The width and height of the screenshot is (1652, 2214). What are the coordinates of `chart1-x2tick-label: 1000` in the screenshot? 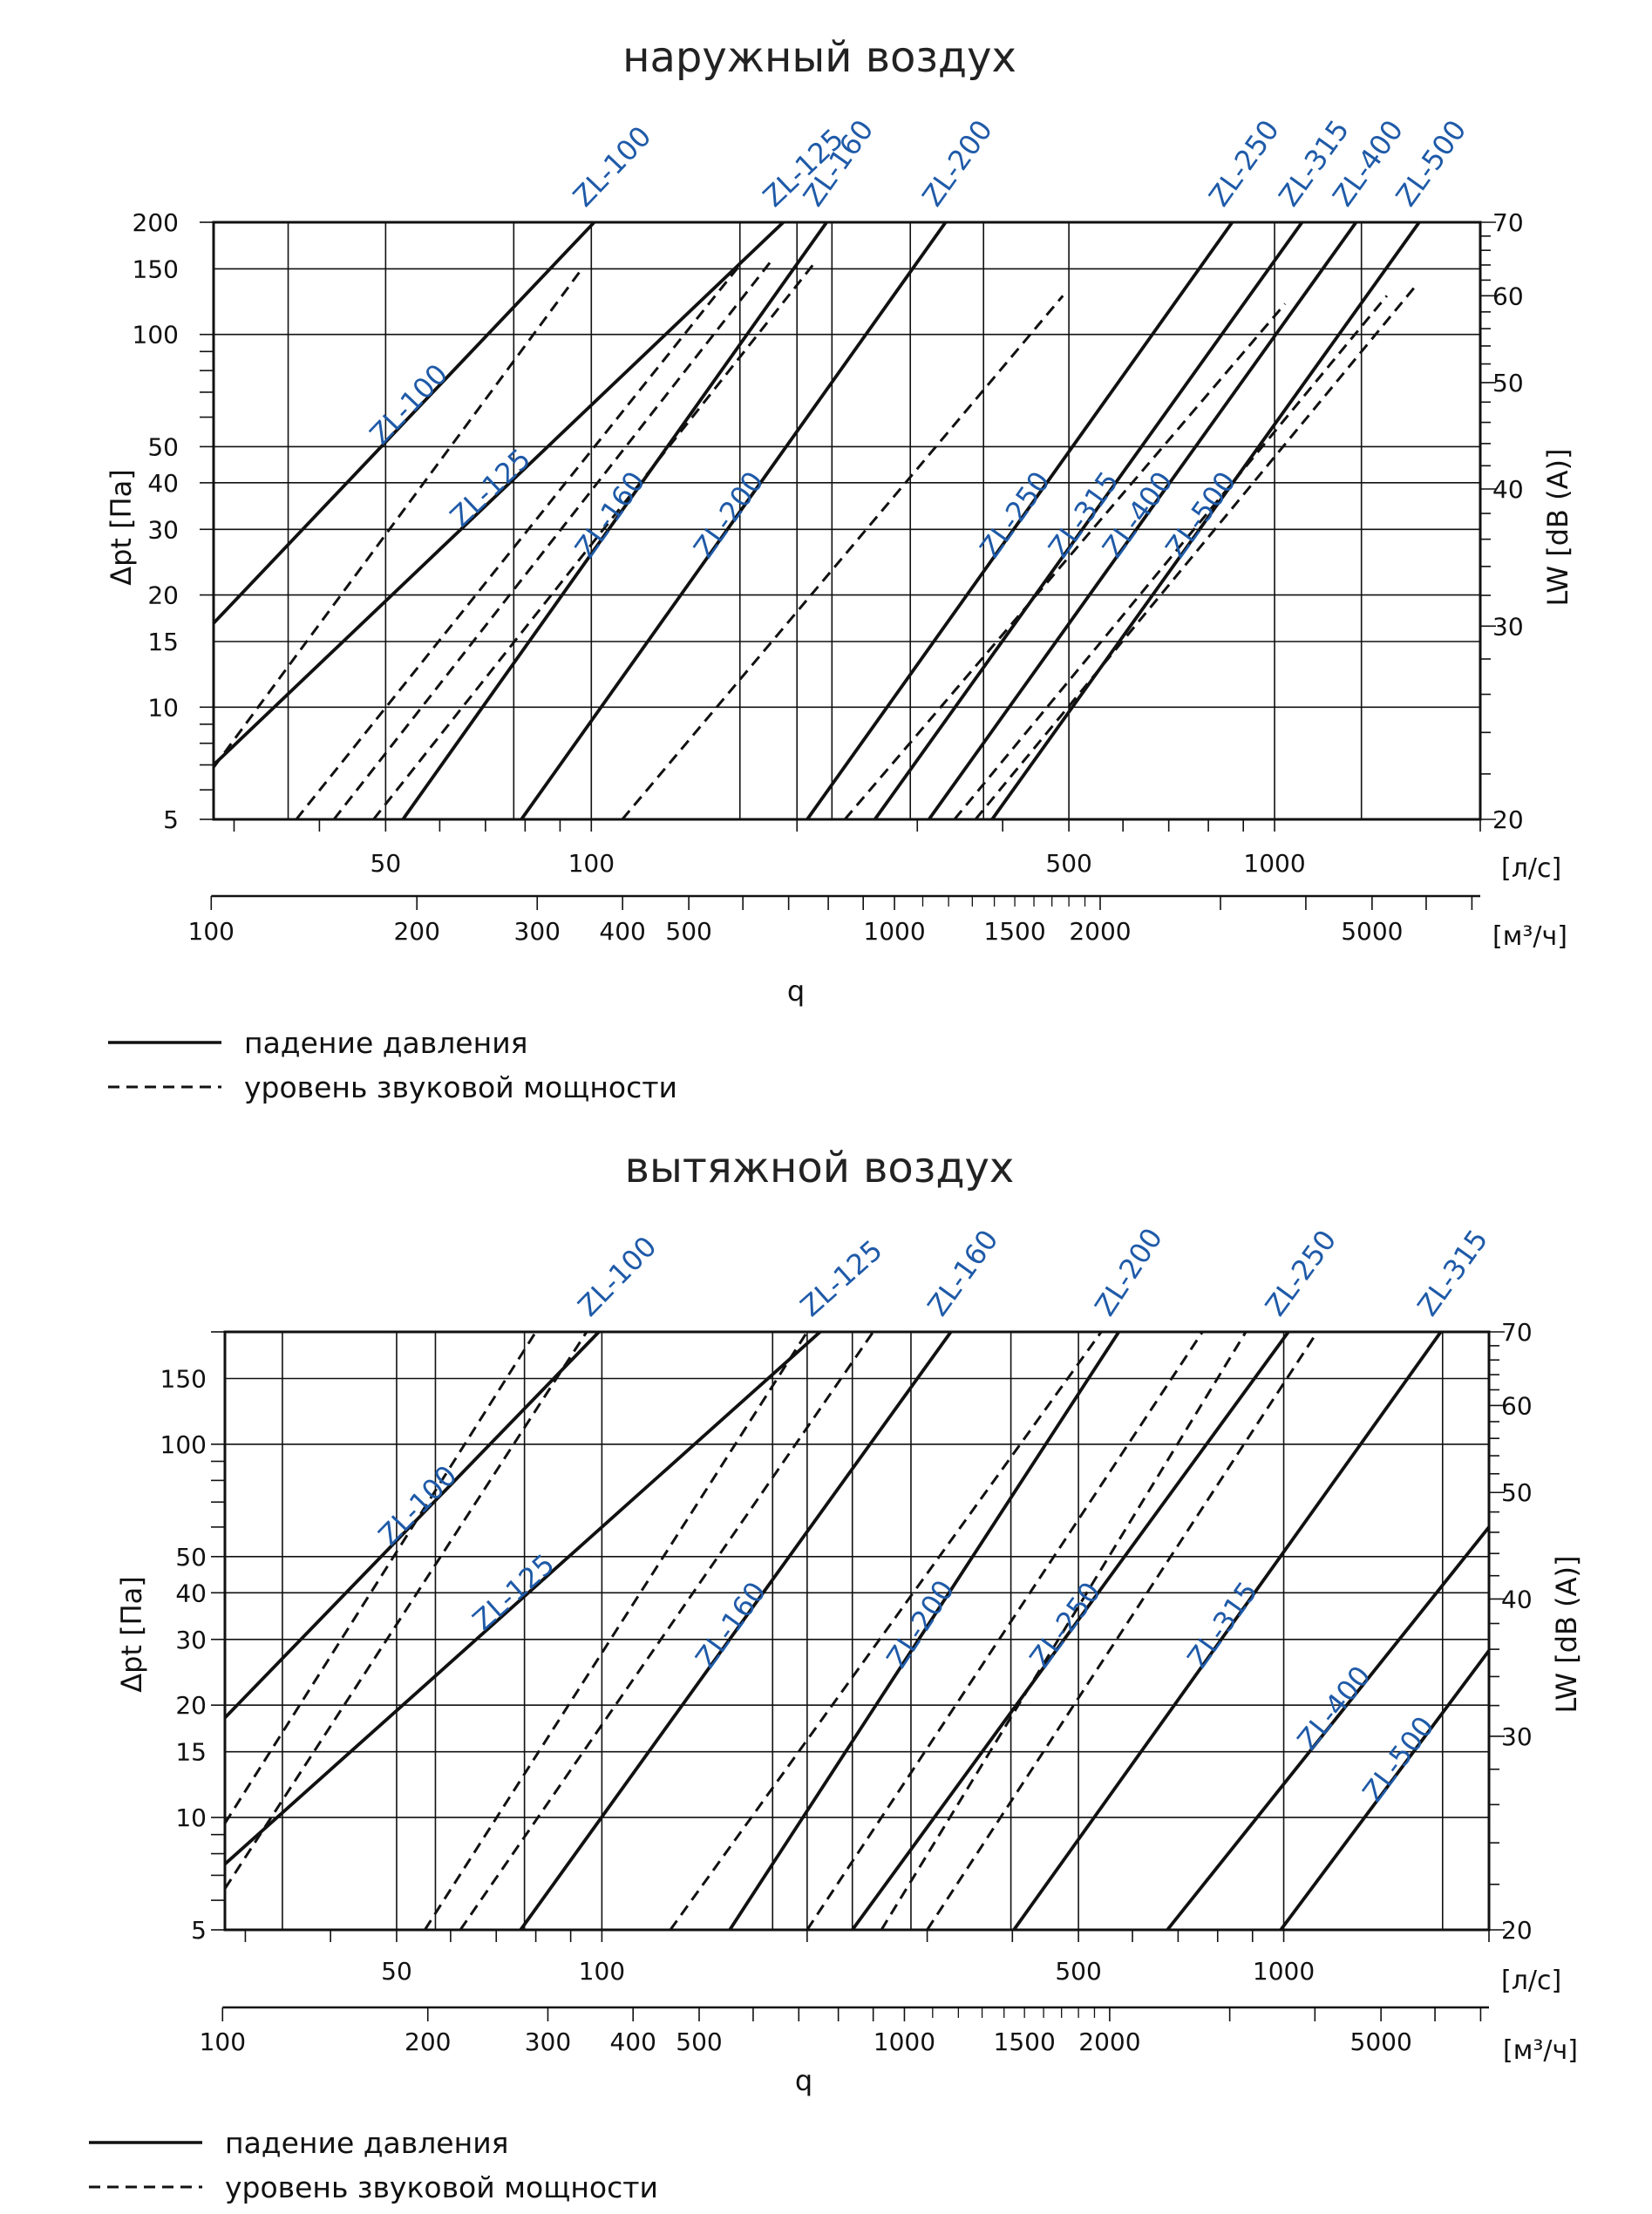 It's located at (894, 931).